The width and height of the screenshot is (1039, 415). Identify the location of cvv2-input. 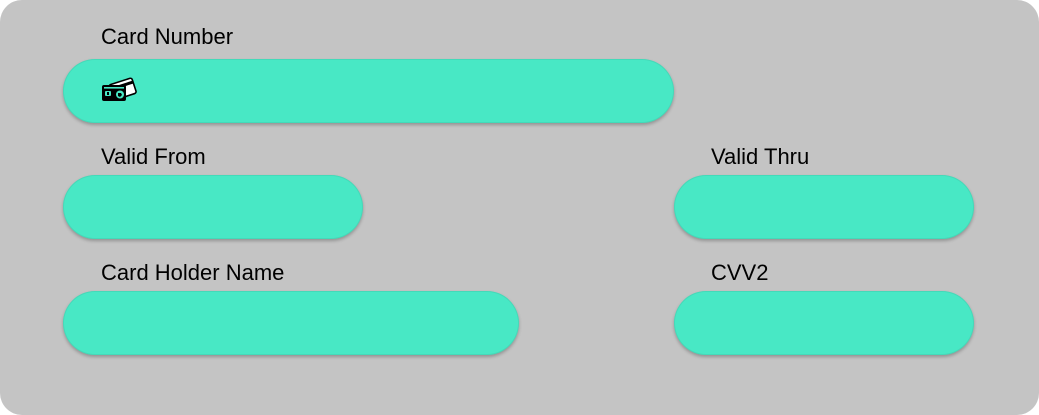
(824, 323).